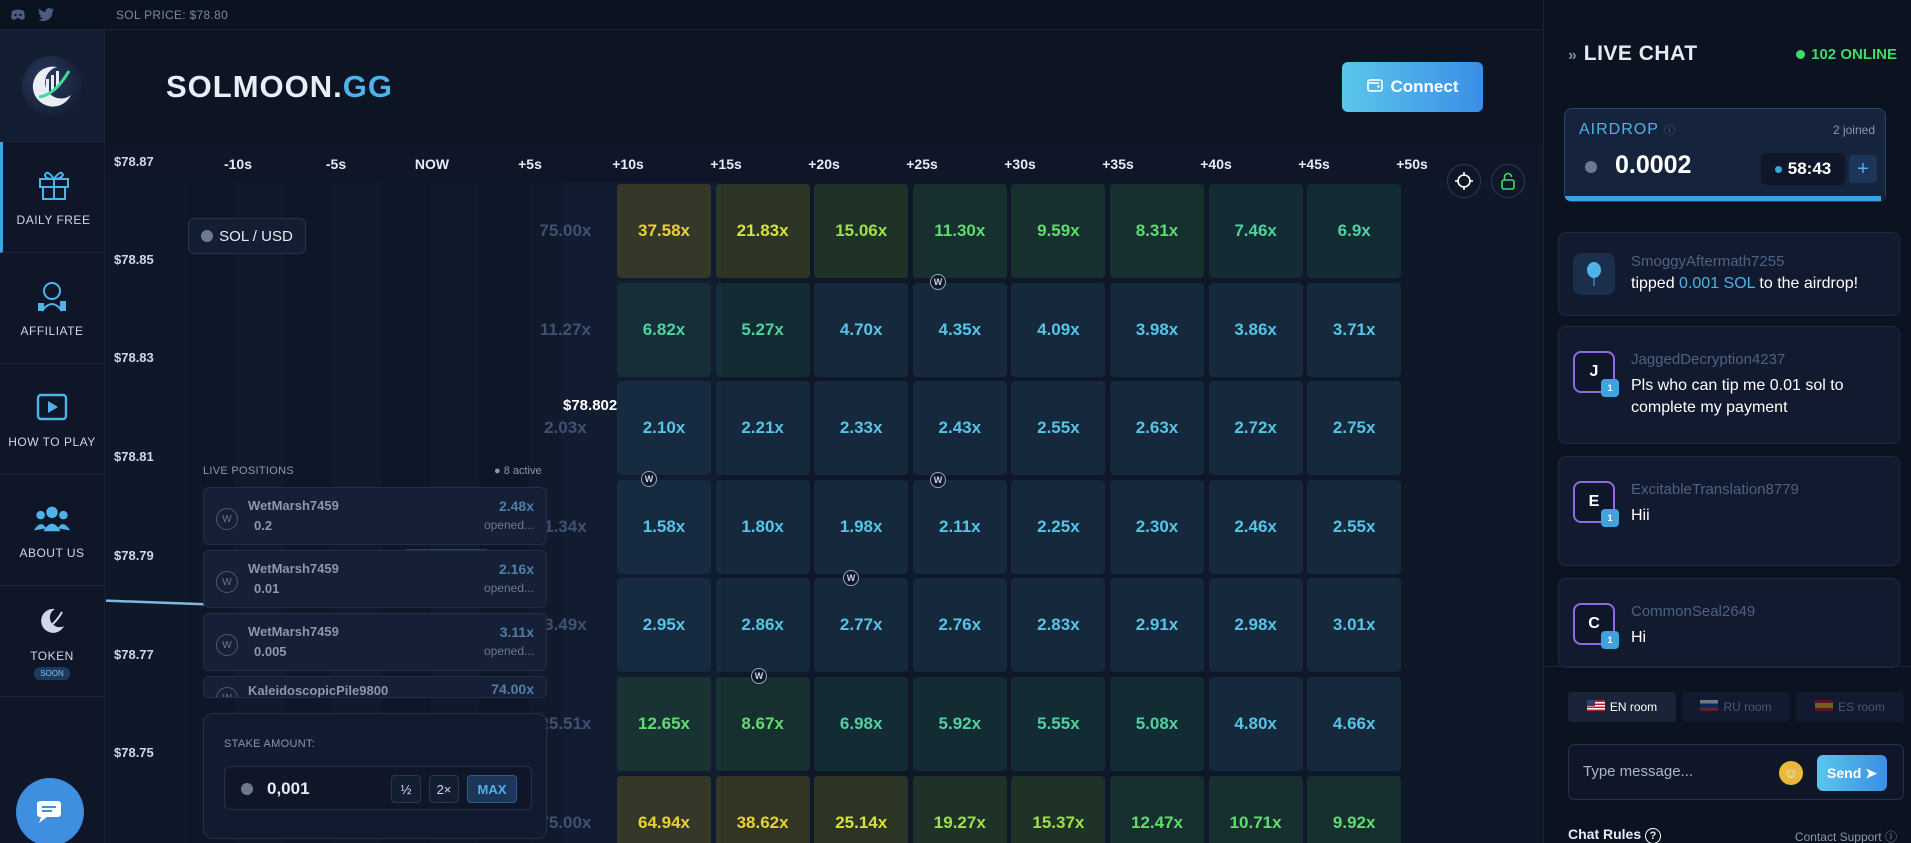  What do you see at coordinates (1354, 329) in the screenshot?
I see `multiplier-cell: 3.71x` at bounding box center [1354, 329].